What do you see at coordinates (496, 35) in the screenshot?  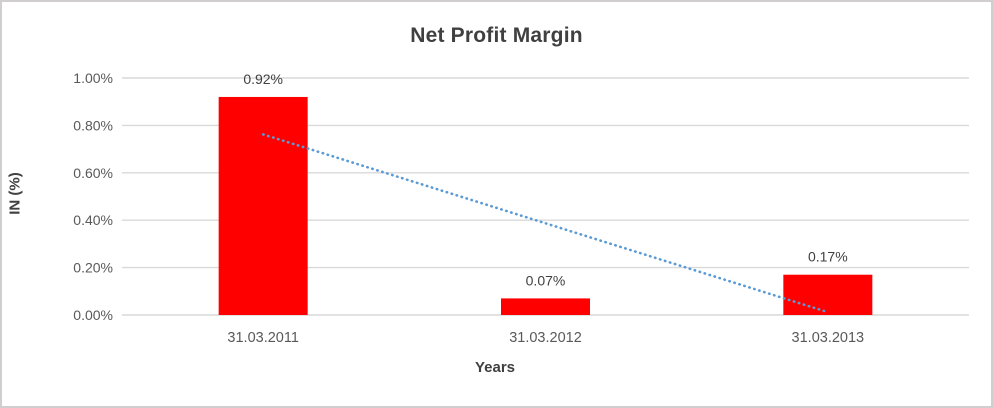 I see `chart-title: Net Profit Margin` at bounding box center [496, 35].